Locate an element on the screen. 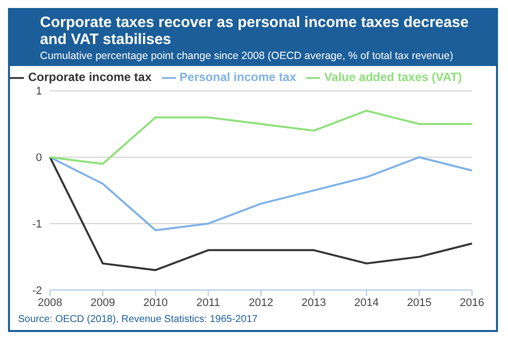 The width and height of the screenshot is (508, 342). x-tick-label: 2013 is located at coordinates (314, 302).